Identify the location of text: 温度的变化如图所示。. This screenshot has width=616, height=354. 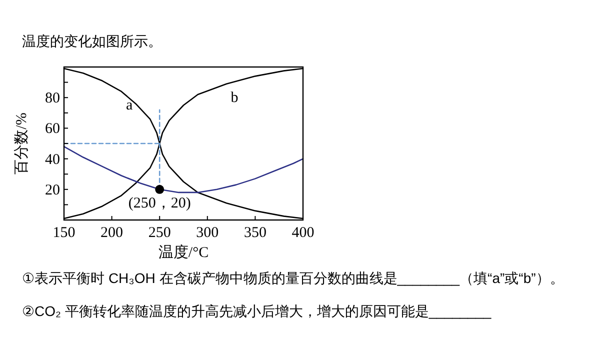
(92, 41).